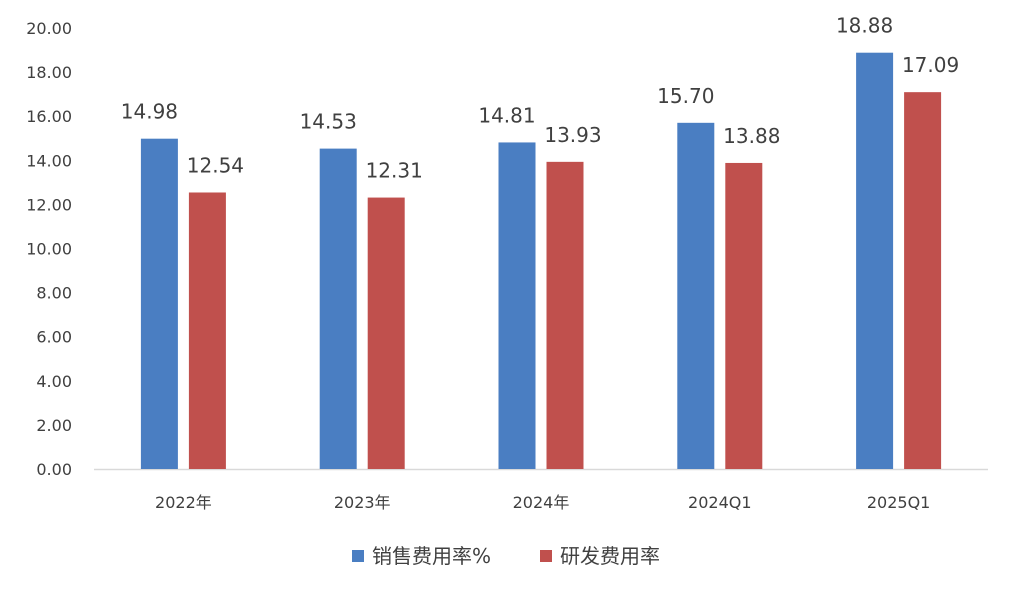 This screenshot has height=601, width=1018. I want to click on x-tick-label: 2023年, so click(362, 502).